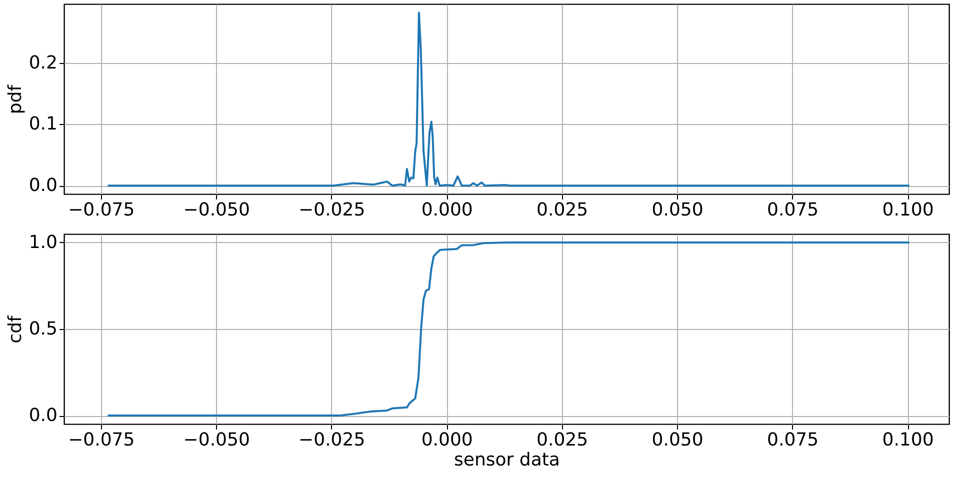 The width and height of the screenshot is (962, 498). Describe the element at coordinates (43, 329) in the screenshot. I see `y-tick-label: 0.5` at that location.